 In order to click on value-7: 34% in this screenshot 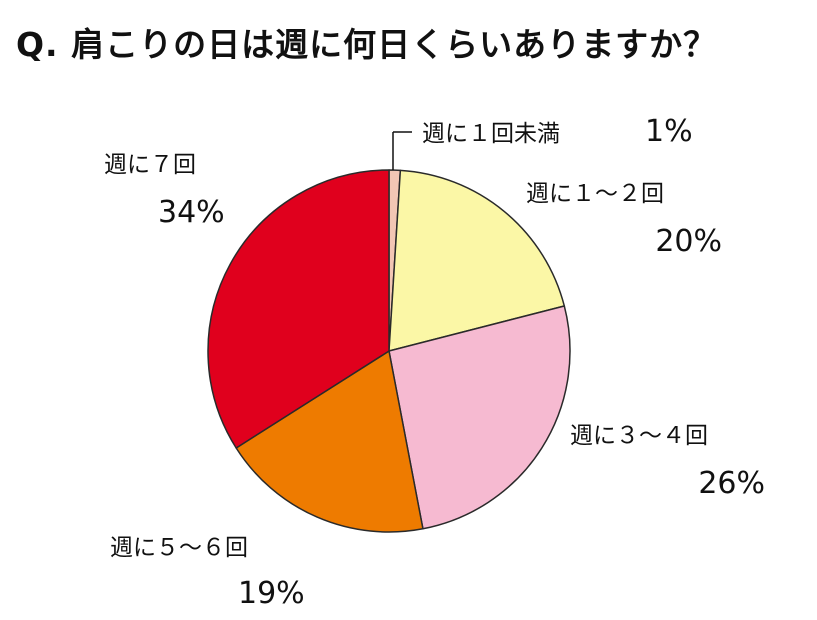, I will do `click(191, 212)`.